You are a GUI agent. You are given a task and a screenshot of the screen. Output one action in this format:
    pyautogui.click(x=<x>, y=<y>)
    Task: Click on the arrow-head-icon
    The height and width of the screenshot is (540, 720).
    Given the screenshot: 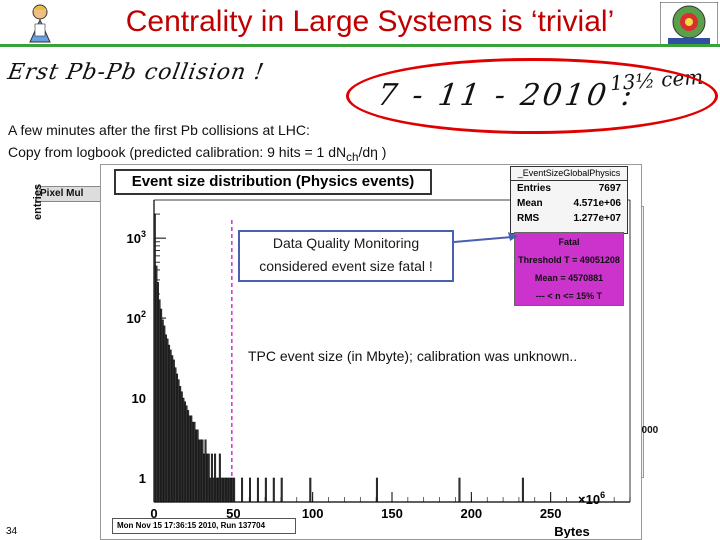 What is the action you would take?
    pyautogui.click(x=513, y=236)
    